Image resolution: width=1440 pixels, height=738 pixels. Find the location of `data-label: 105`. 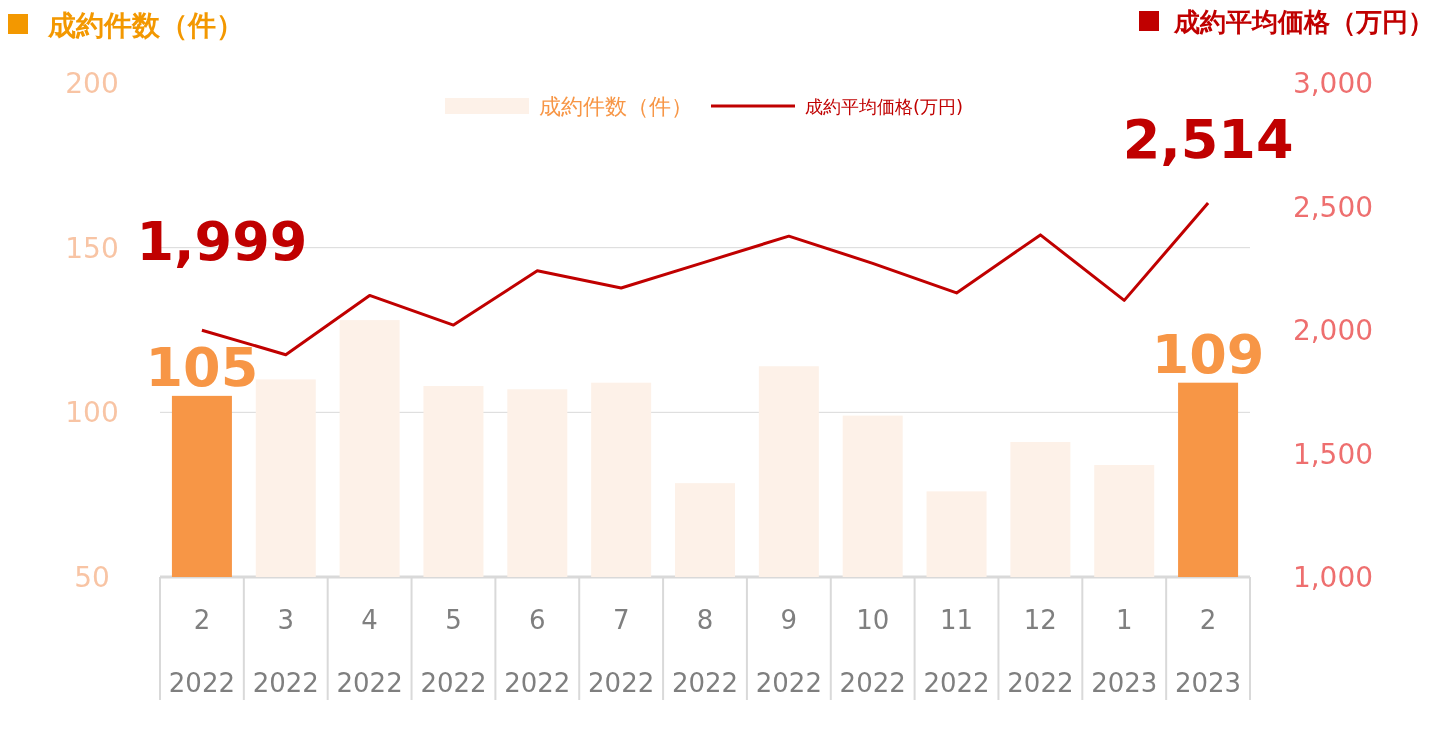

data-label: 105 is located at coordinates (202, 367).